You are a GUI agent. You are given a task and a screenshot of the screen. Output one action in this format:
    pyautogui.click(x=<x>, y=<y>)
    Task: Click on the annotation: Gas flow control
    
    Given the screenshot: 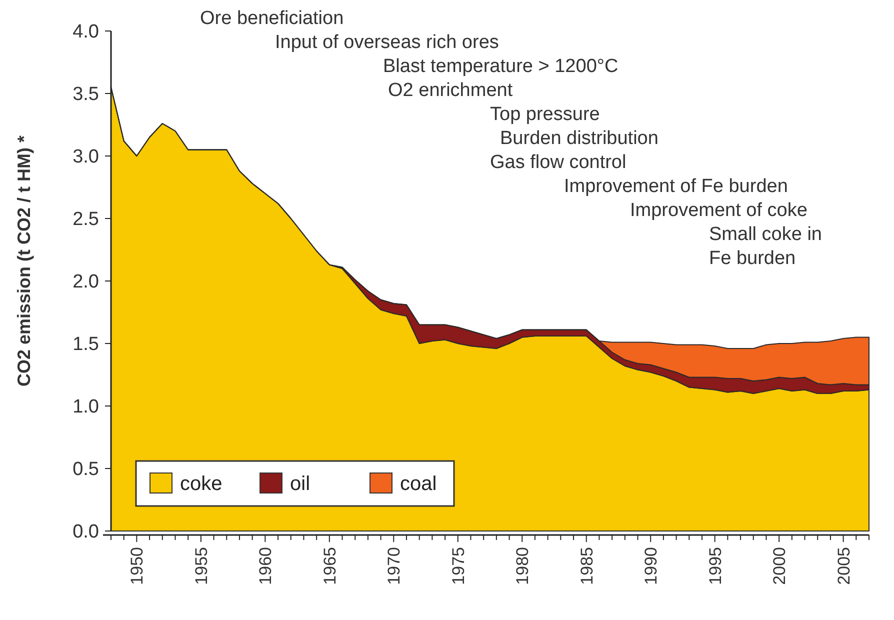 What is the action you would take?
    pyautogui.click(x=558, y=162)
    